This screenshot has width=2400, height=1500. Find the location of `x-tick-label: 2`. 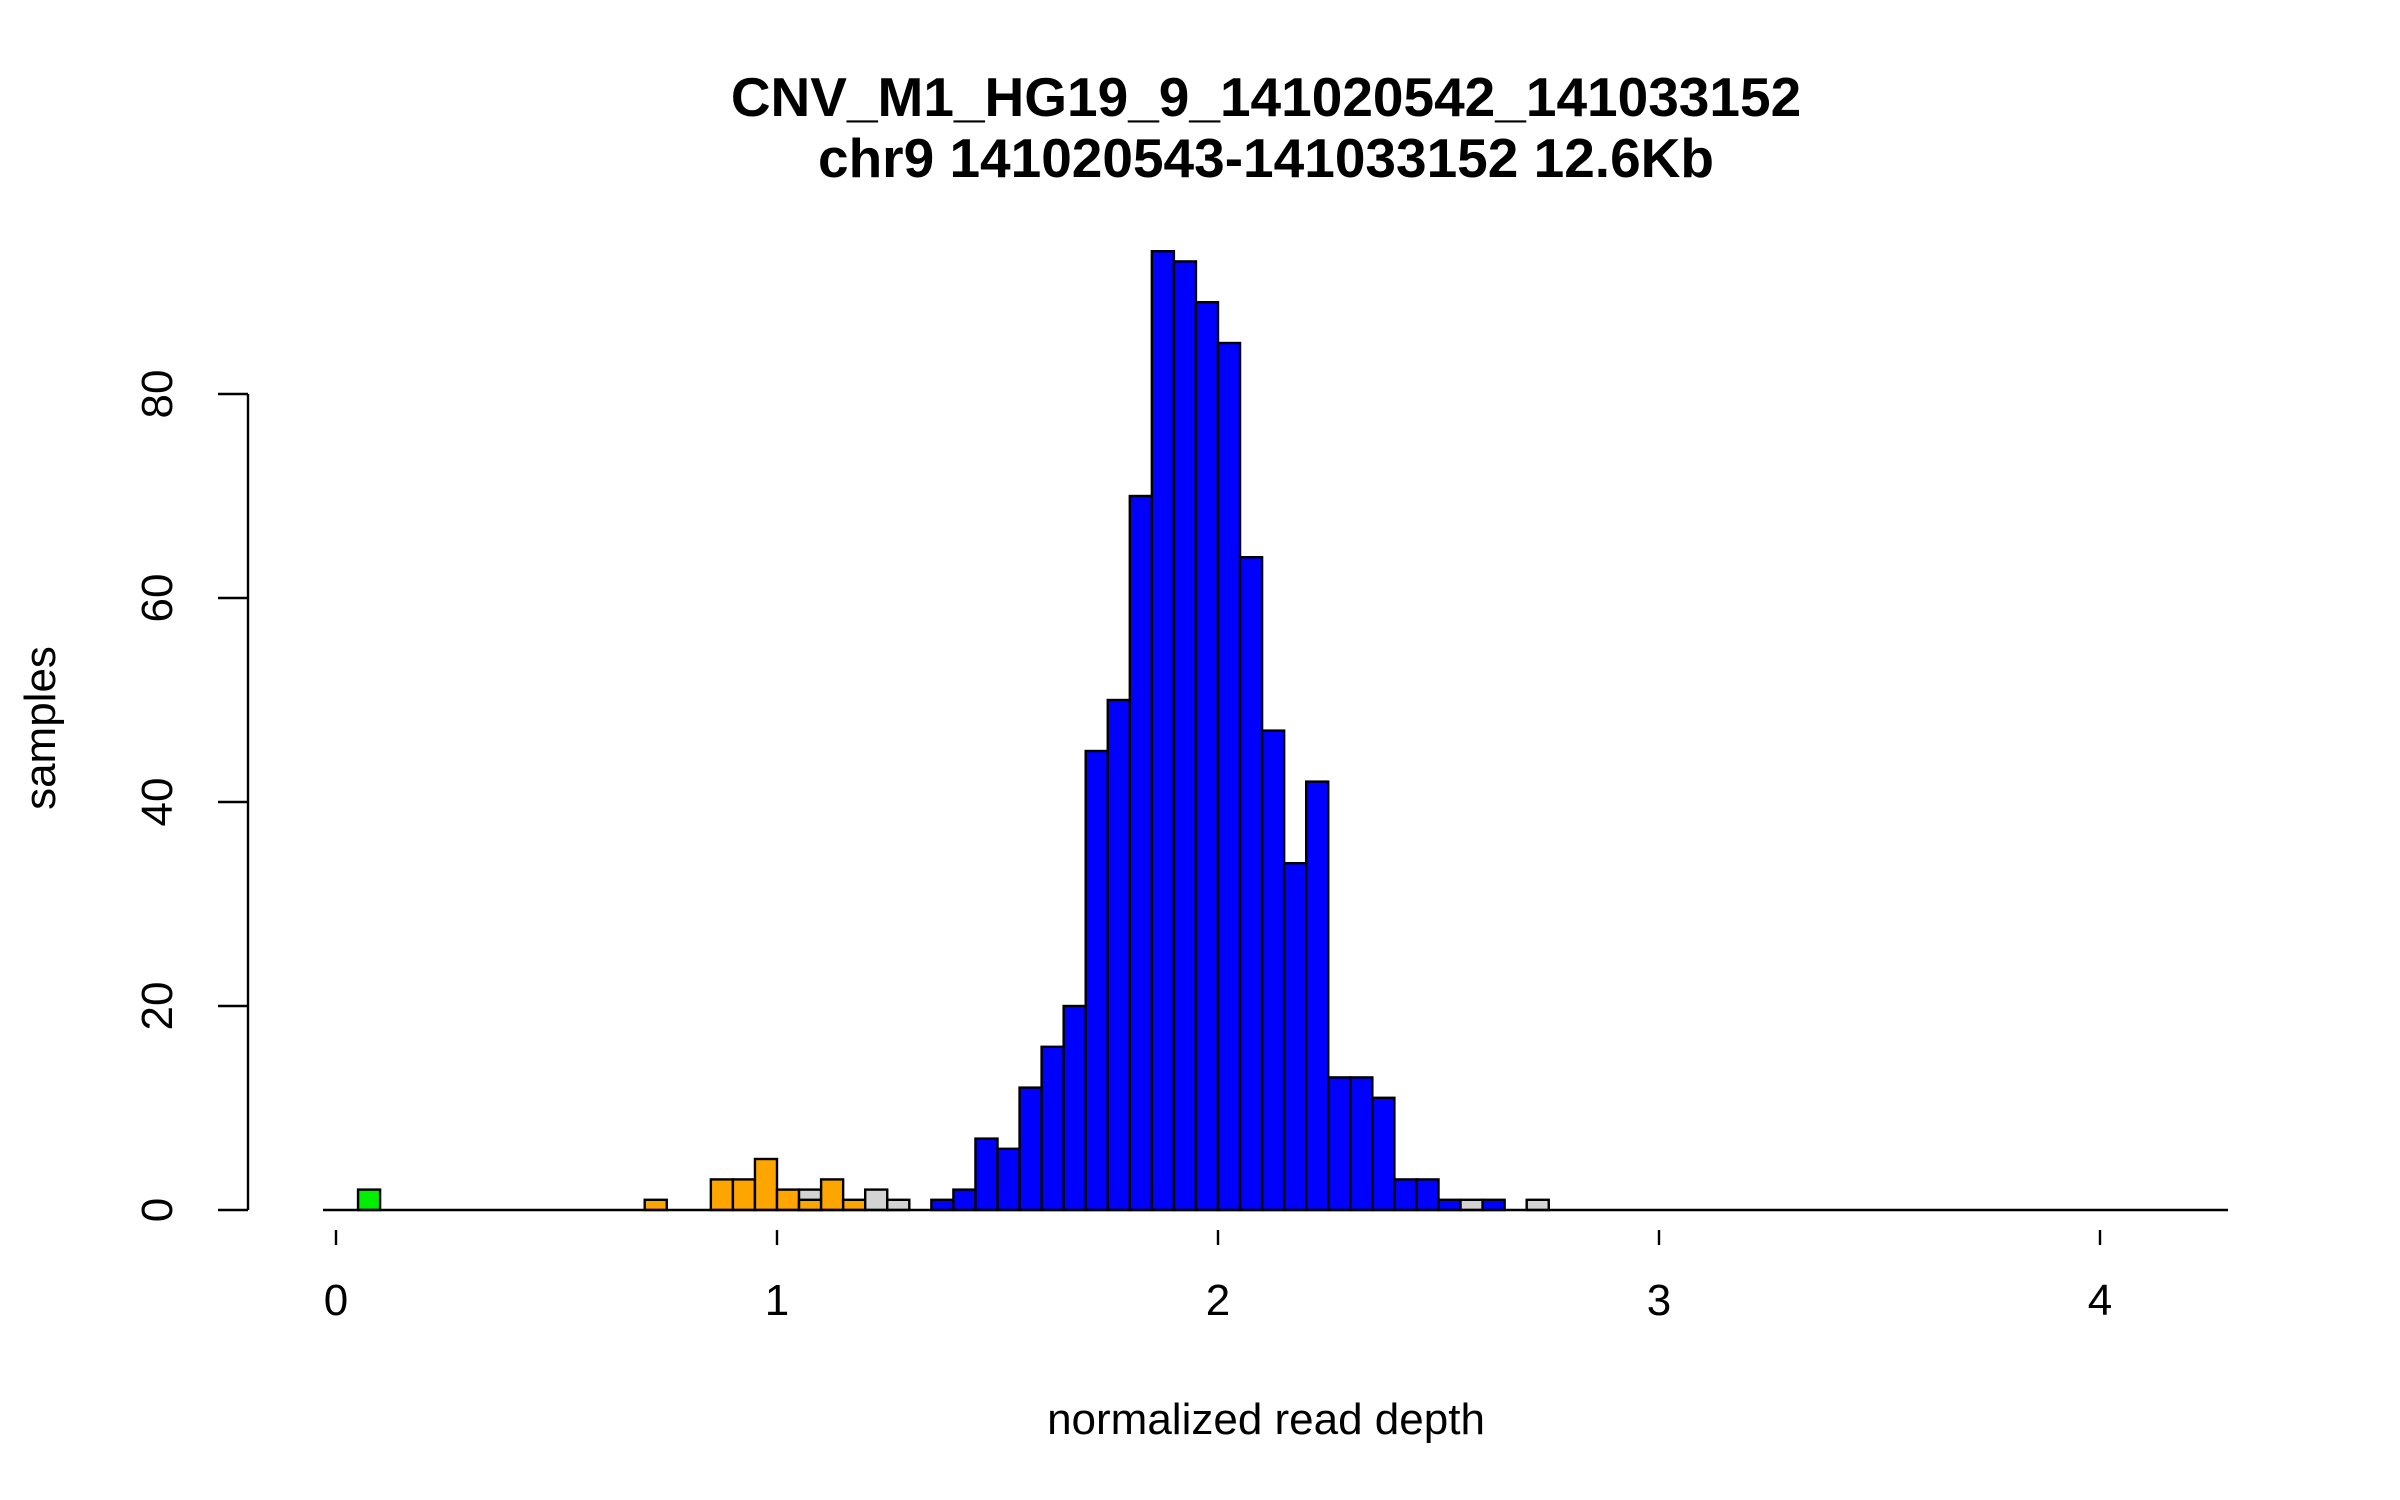

x-tick-label: 2 is located at coordinates (1218, 1300).